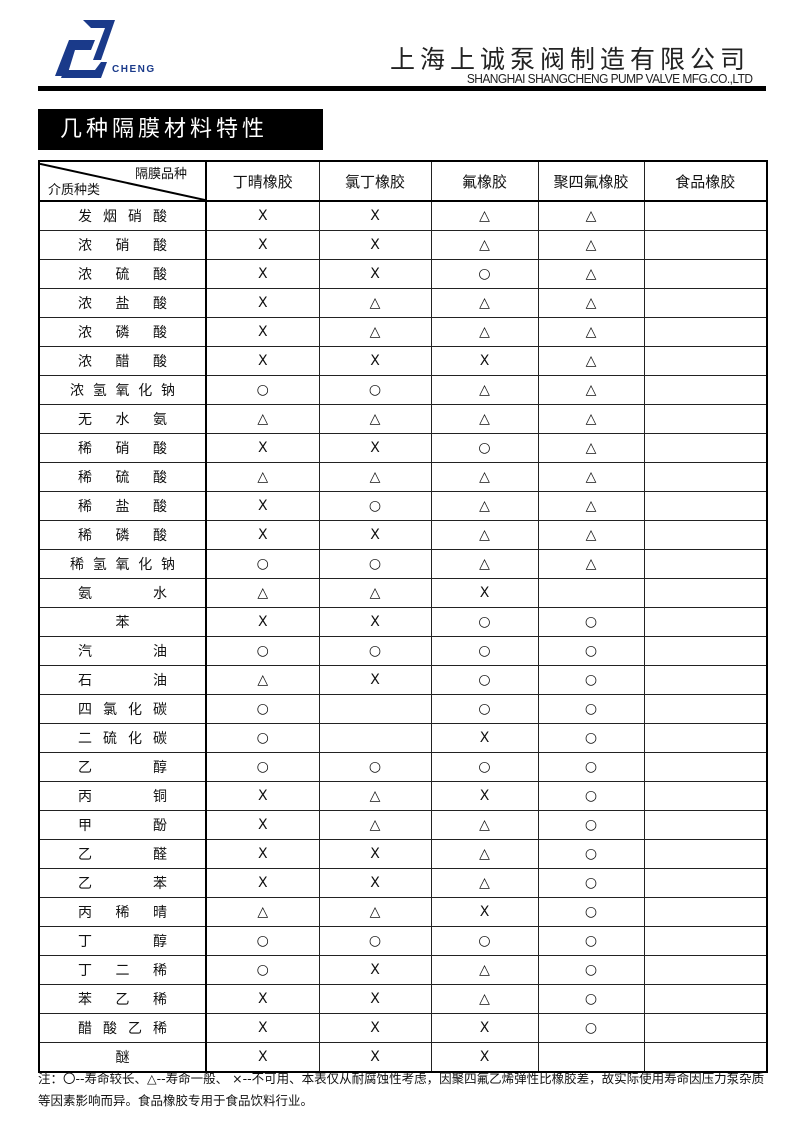  Describe the element at coordinates (122, 1057) in the screenshot. I see `medium-cell: 醚` at that location.